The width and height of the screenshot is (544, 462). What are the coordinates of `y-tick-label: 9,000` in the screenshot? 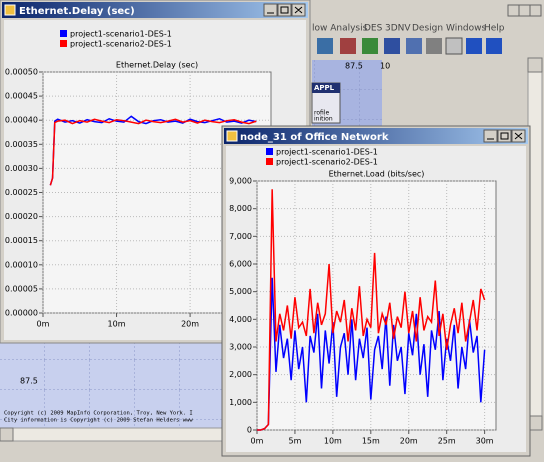 It's located at (240, 181).